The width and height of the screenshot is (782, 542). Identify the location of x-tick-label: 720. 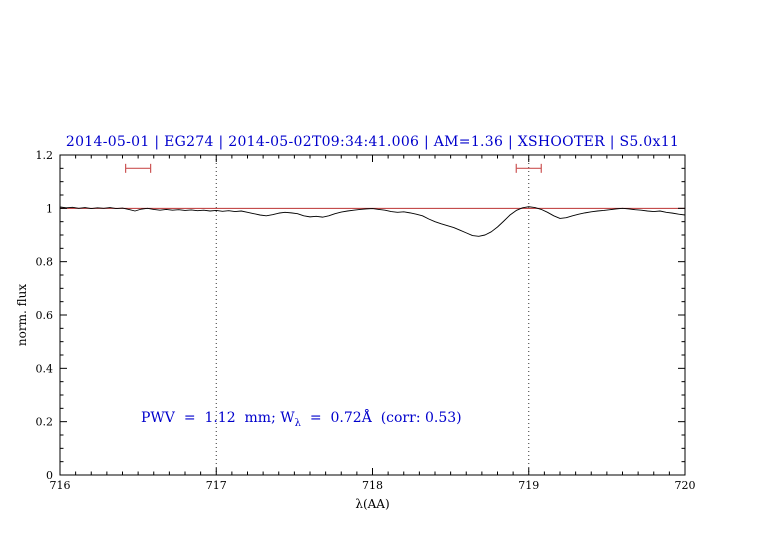
(685, 485).